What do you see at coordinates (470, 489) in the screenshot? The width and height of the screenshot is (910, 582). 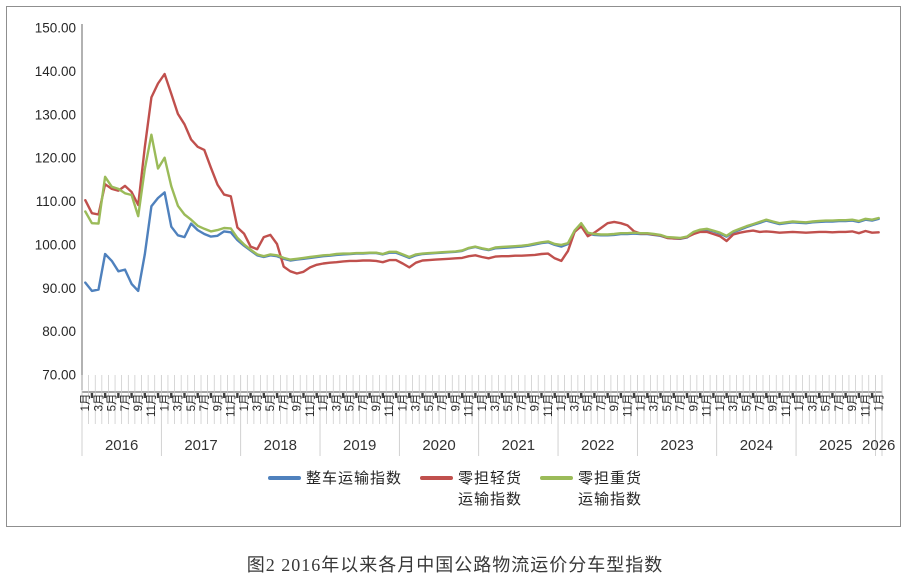 I see `legend-item-ltl-light-index: 零担轻货 运输指数` at bounding box center [470, 489].